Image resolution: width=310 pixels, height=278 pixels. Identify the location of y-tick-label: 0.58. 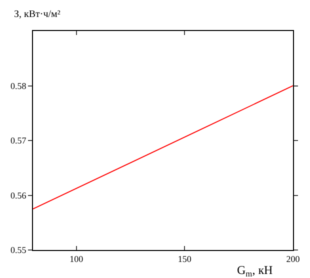
(18, 85).